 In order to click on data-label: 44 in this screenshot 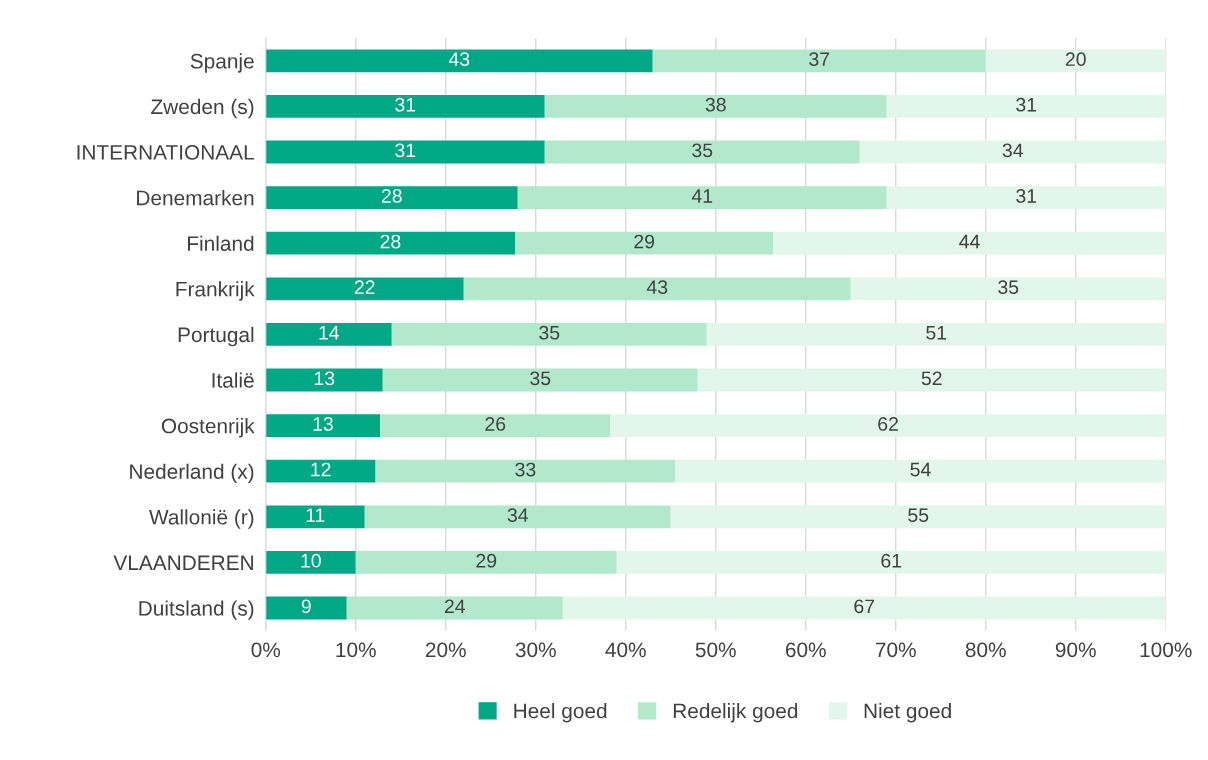, I will do `click(969, 241)`.